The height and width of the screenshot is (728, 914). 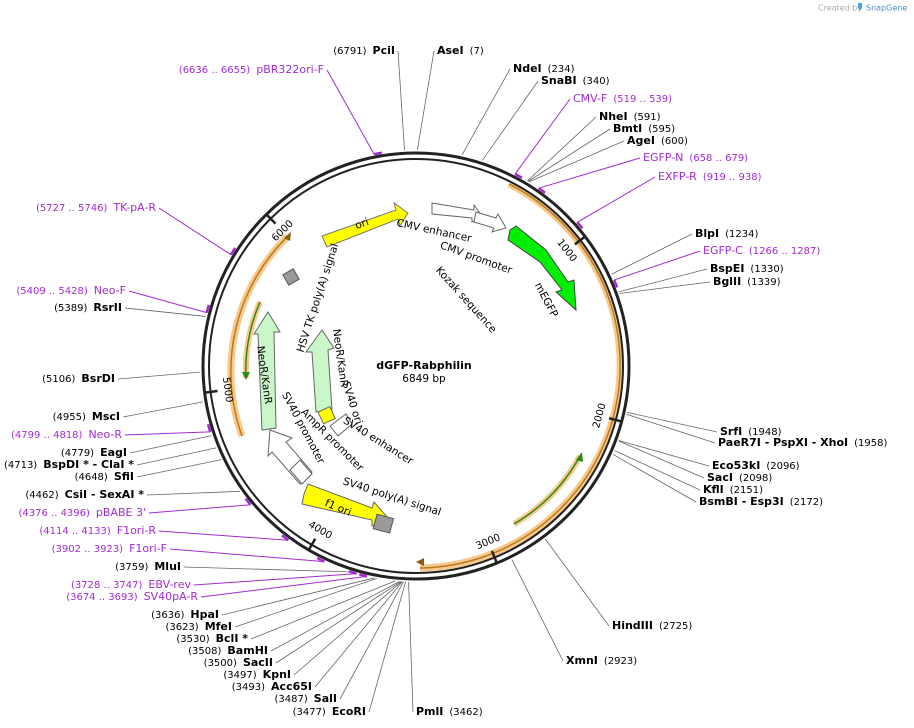 What do you see at coordinates (134, 207) in the screenshot?
I see `site-name: TK-pA-R` at bounding box center [134, 207].